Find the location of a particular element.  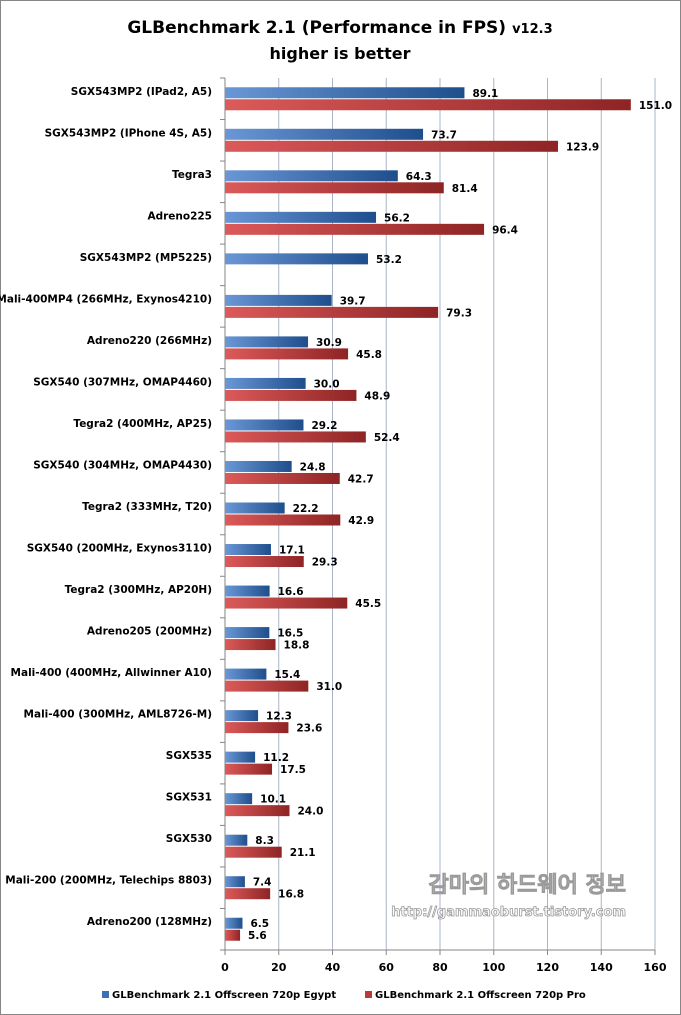

data-label: 12.3 is located at coordinates (279, 717).